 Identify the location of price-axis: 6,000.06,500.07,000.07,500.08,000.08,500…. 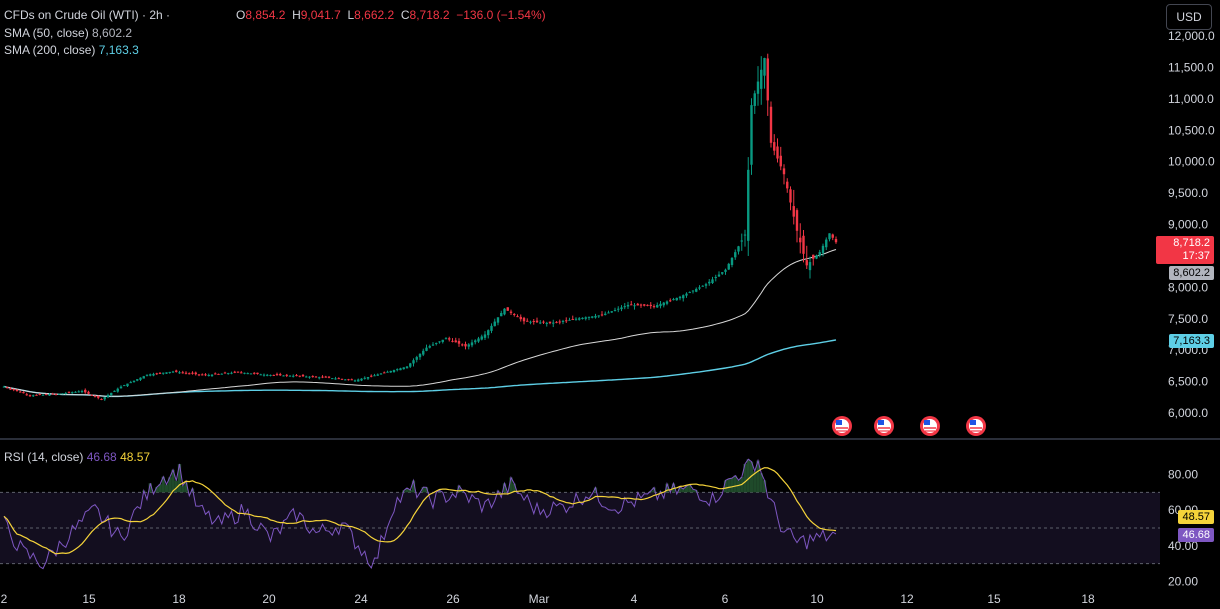
(1191, 309).